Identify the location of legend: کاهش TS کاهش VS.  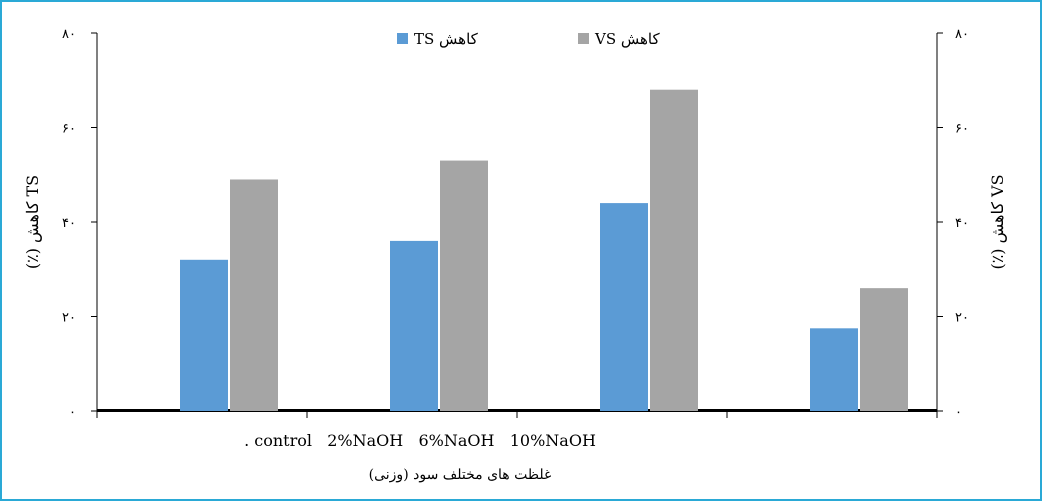
(528, 39).